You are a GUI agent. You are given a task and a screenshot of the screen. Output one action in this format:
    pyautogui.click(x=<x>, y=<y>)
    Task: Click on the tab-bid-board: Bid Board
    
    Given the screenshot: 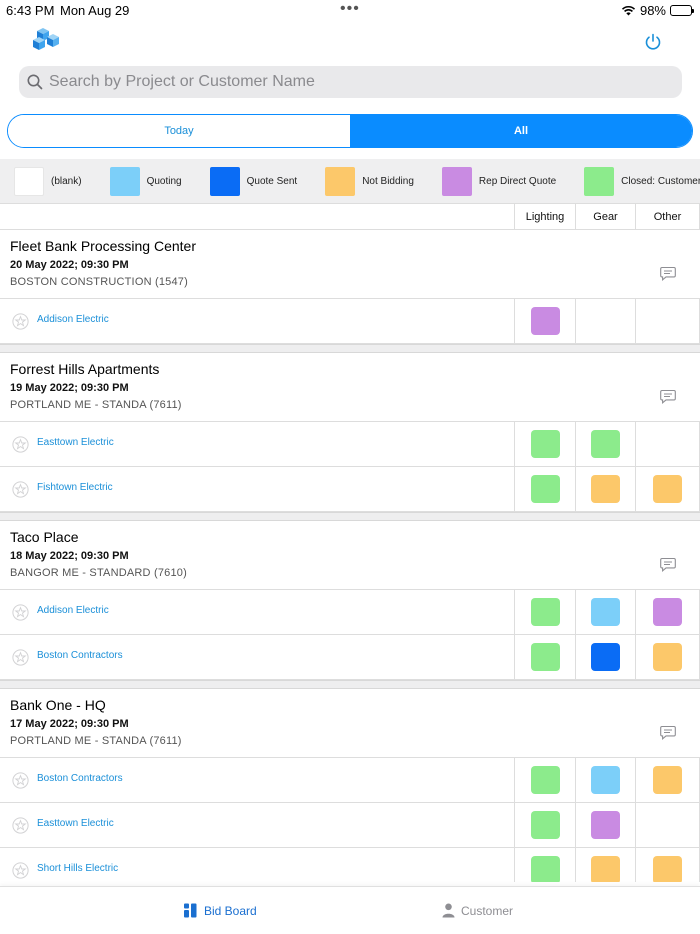 What is the action you would take?
    pyautogui.click(x=220, y=910)
    